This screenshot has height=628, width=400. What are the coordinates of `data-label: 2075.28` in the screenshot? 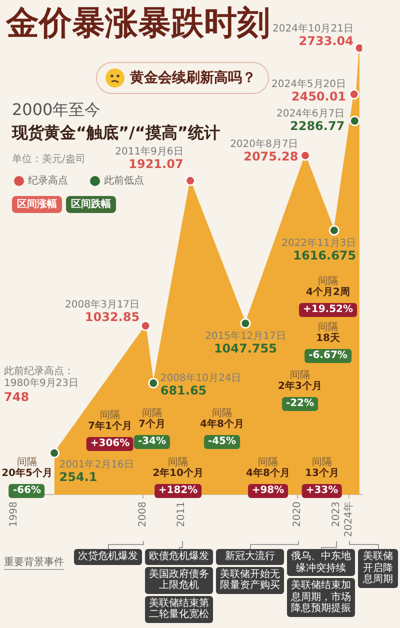 It's located at (271, 157).